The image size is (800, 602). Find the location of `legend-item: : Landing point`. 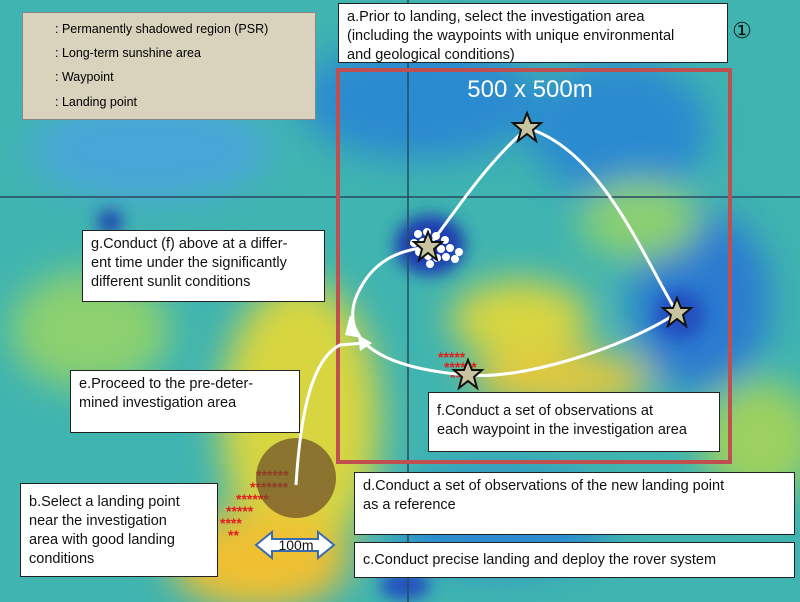

legend-item: : Landing point is located at coordinates (96, 102).